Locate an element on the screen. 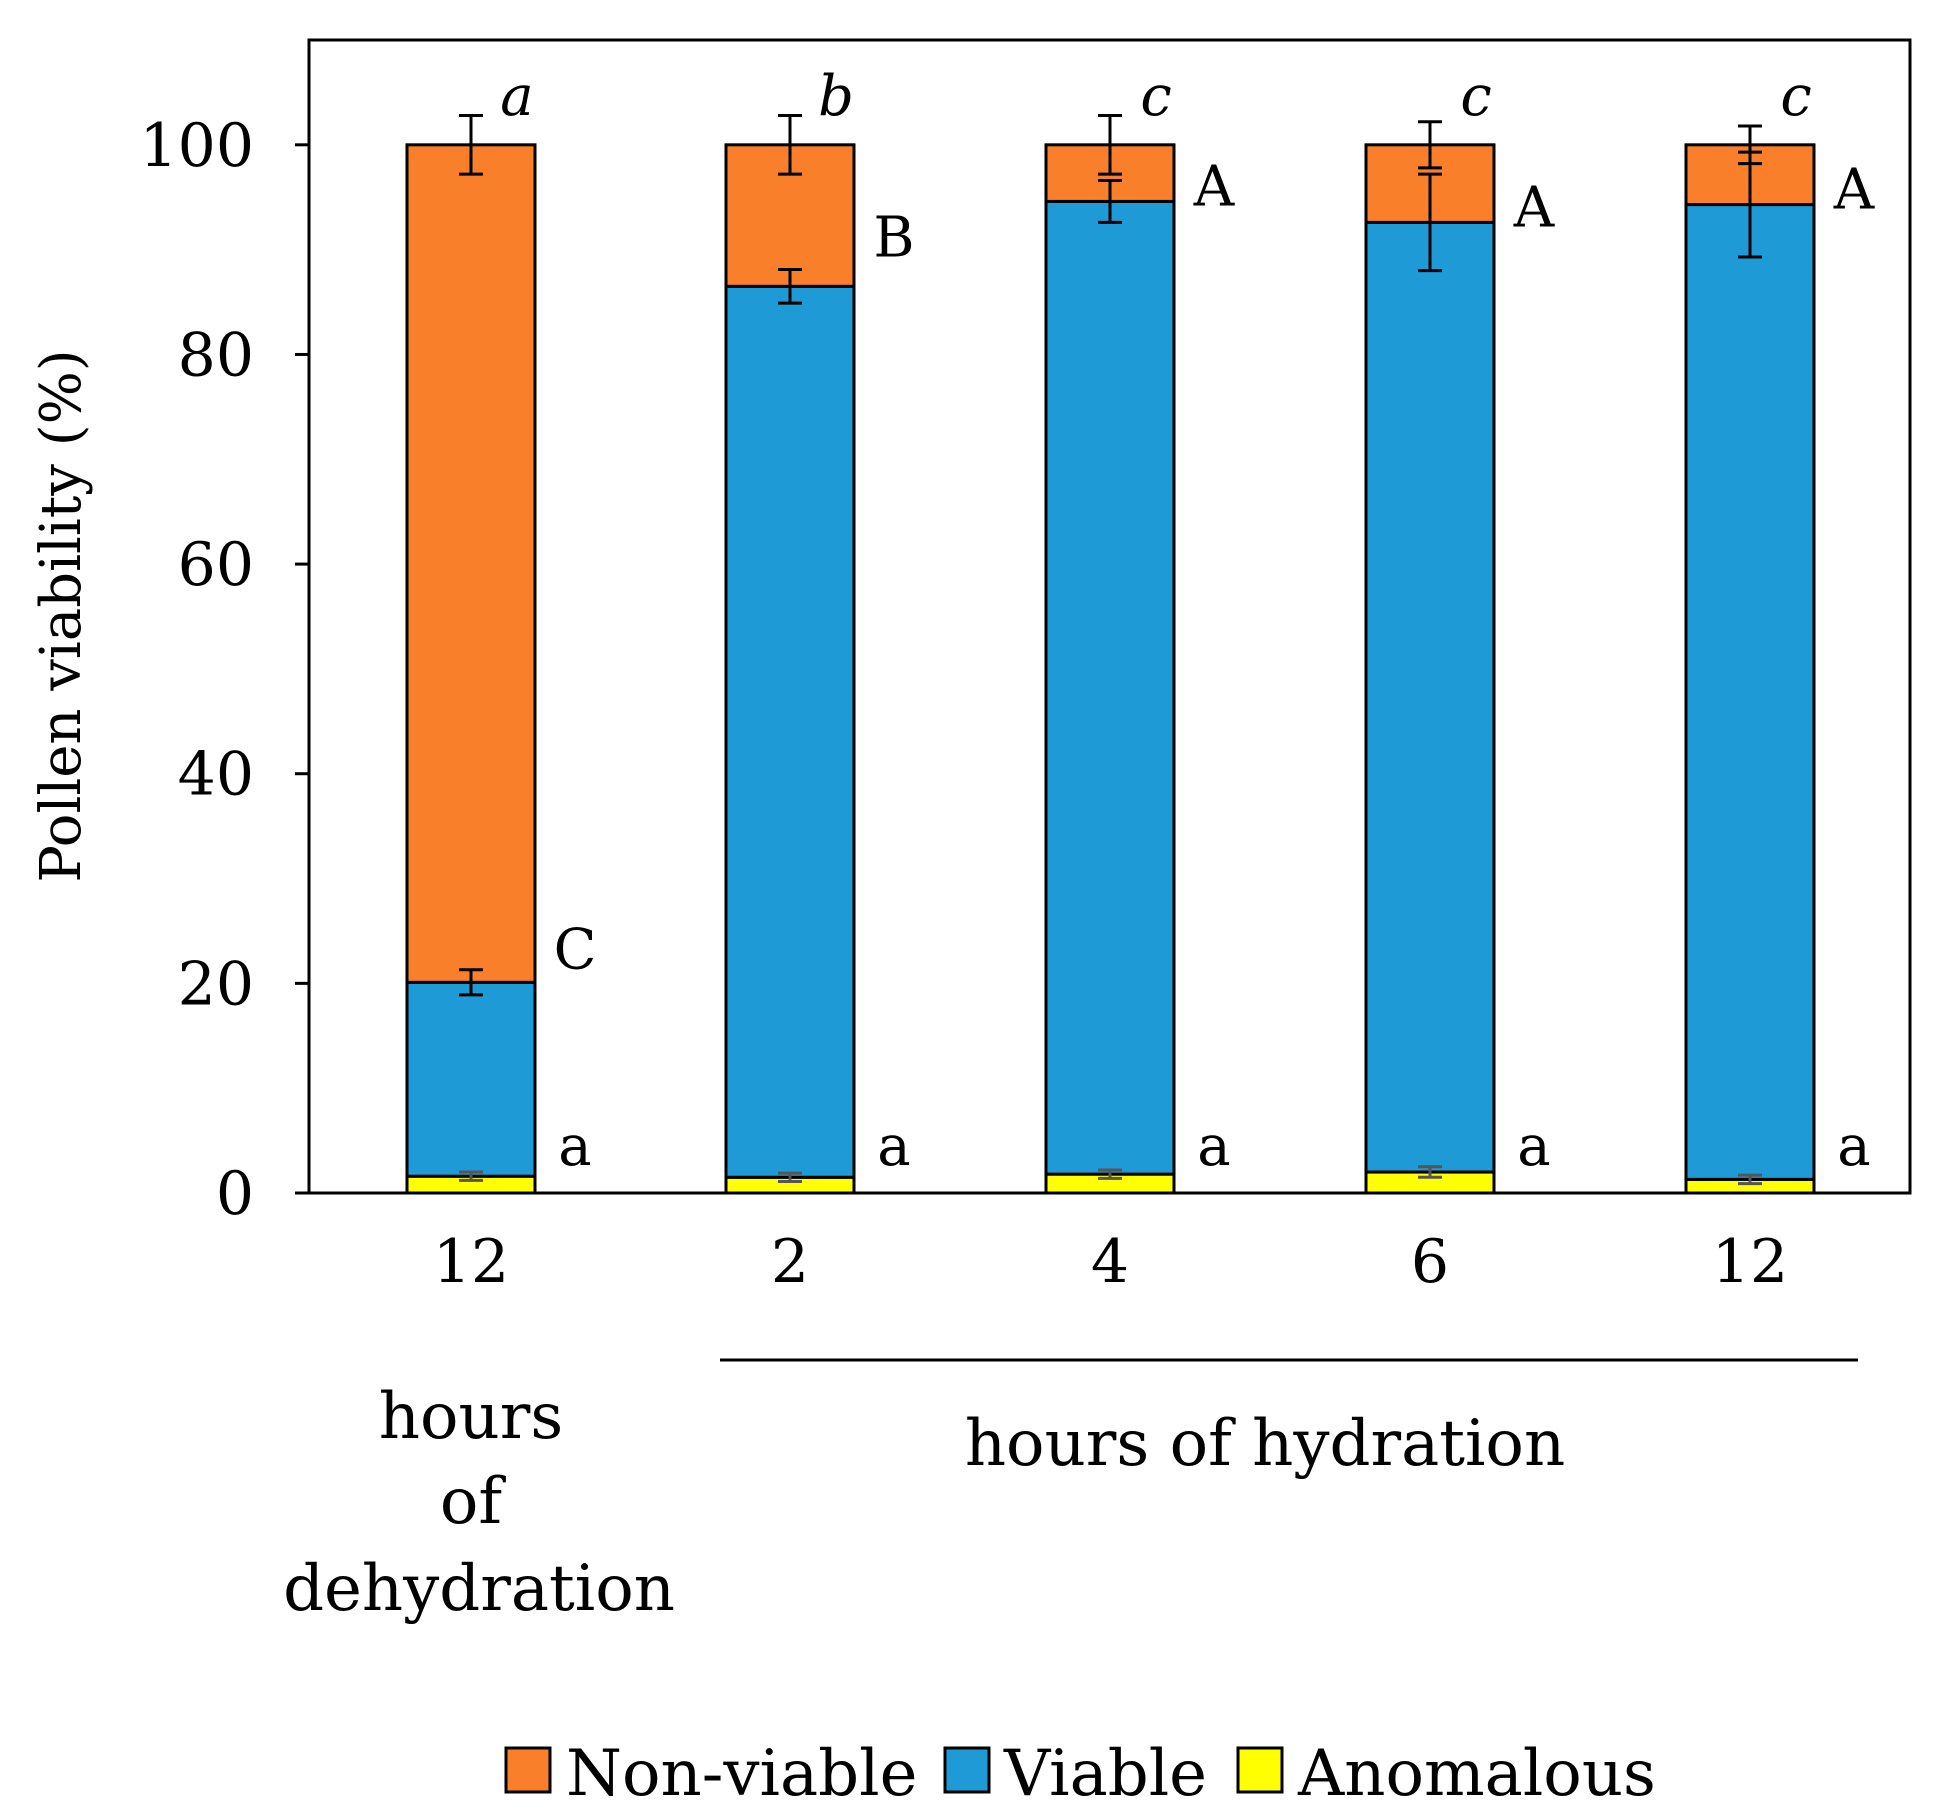 The image size is (1946, 1813). bar-segment-non-viable is located at coordinates (471, 563).